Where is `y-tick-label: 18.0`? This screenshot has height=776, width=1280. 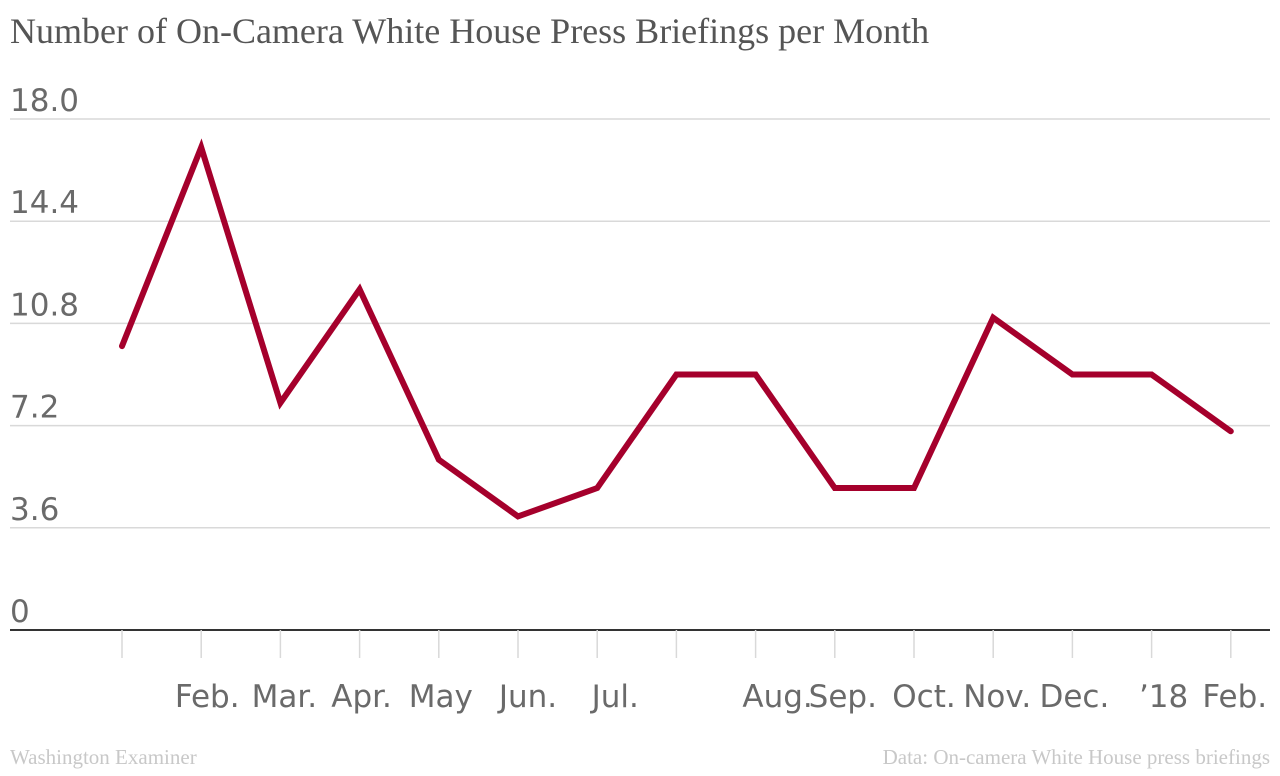 y-tick-label: 18.0 is located at coordinates (44, 101).